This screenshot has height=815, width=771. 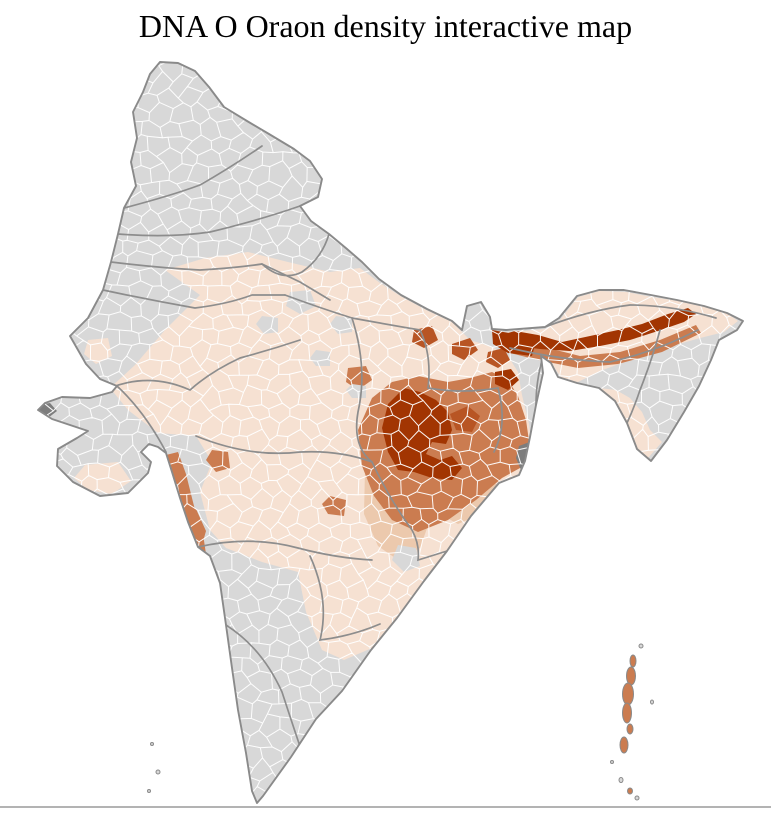 What do you see at coordinates (385, 807) in the screenshot?
I see `bottom-divider` at bounding box center [385, 807].